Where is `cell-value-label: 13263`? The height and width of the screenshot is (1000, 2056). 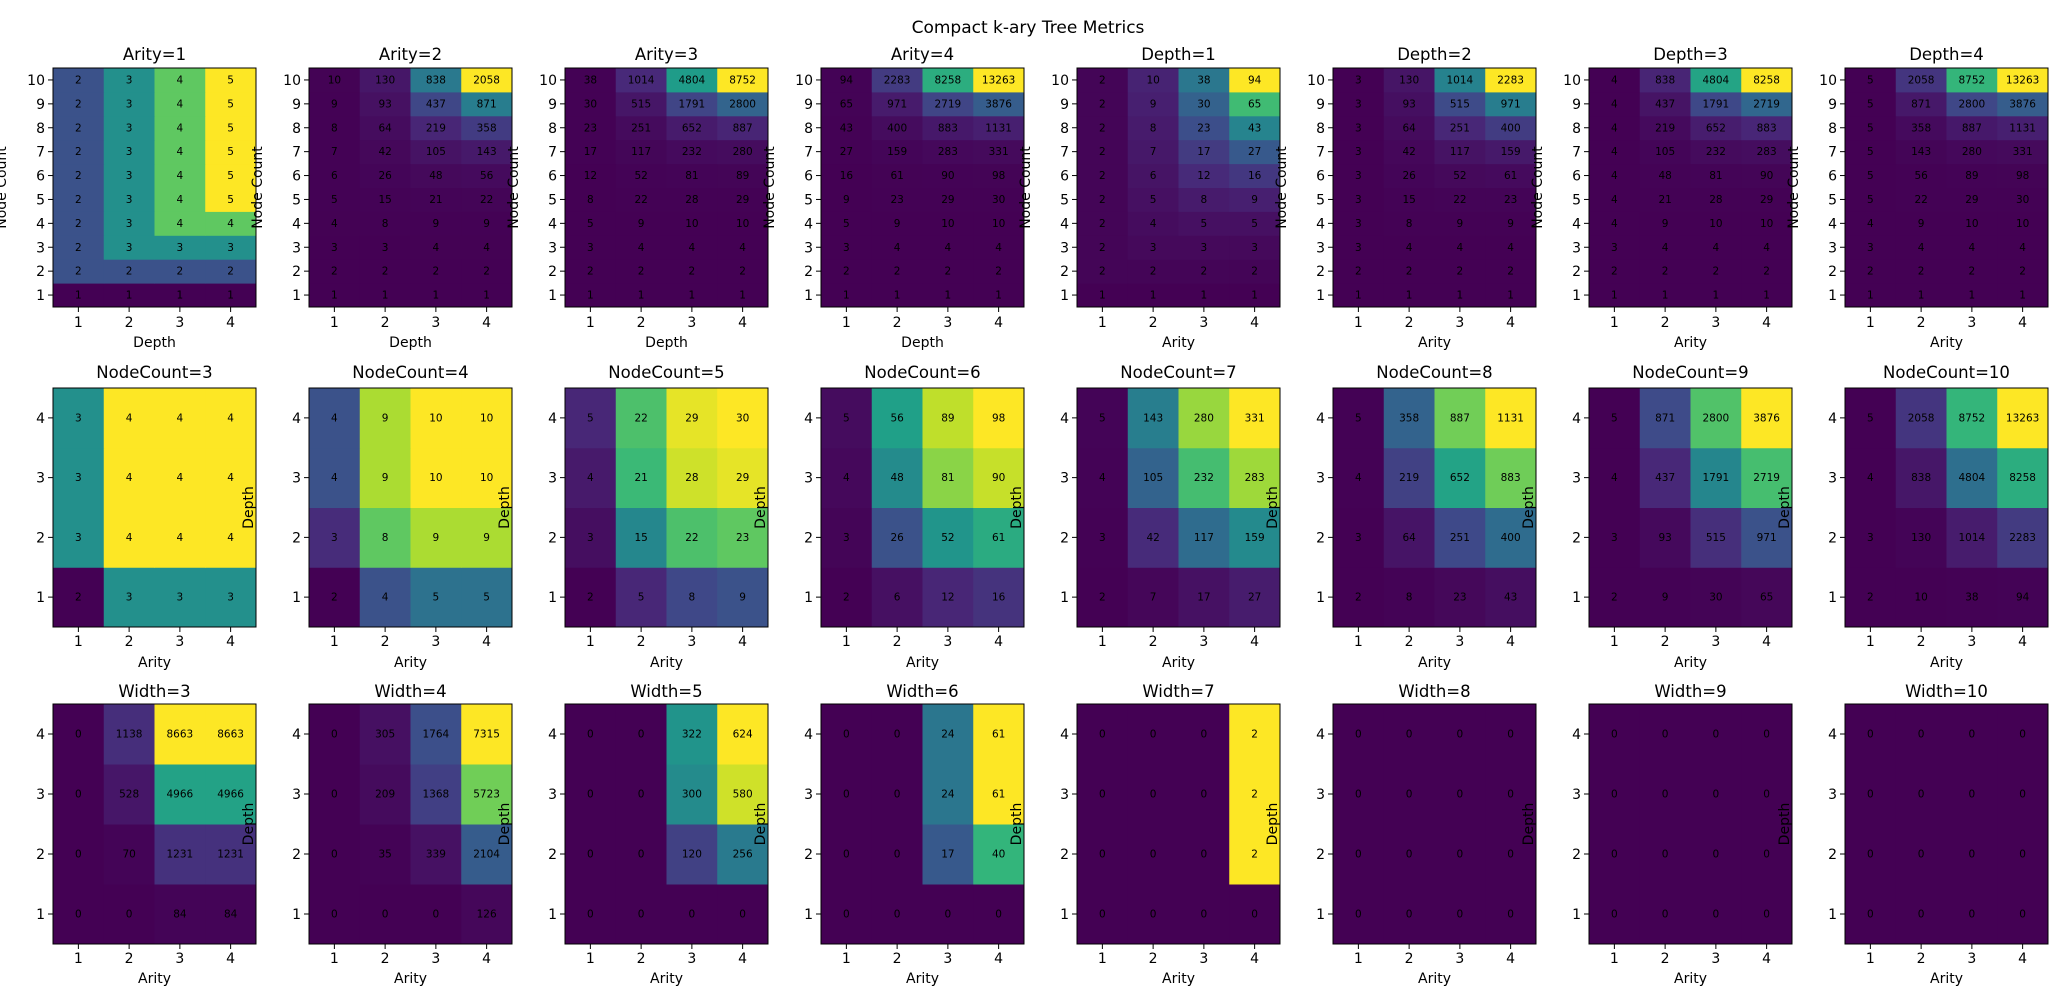
cell-value-label: 13263 is located at coordinates (2022, 80).